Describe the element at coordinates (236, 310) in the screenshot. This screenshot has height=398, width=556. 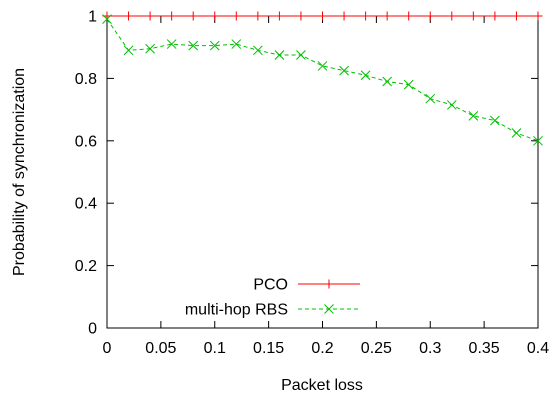
I see `legend-label: multi-hop RBS` at that location.